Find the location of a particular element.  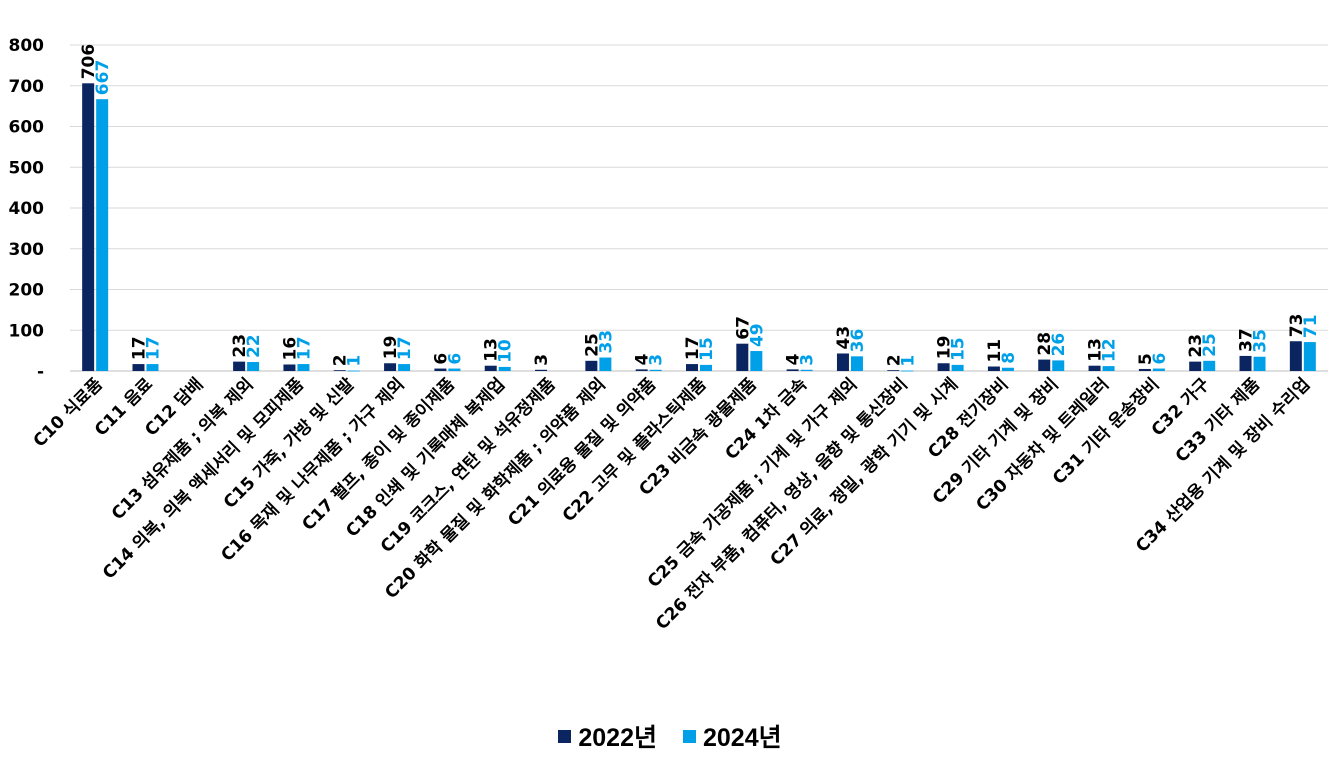

legend-item-2024: 2024년 is located at coordinates (732, 736).